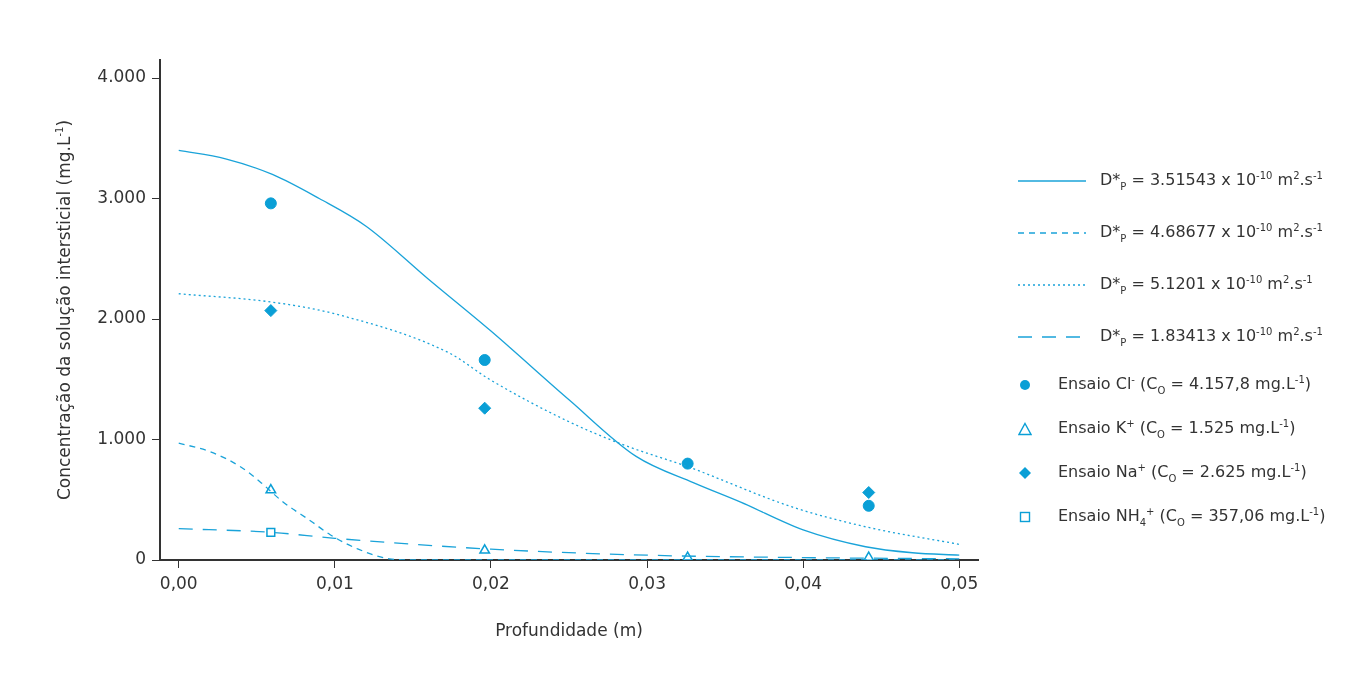  What do you see at coordinates (1211, 181) in the screenshot?
I see `legend-label: D*$_{P}$ = 3.51543 x 10$^{-10}$ m$^{2}$.s$^{-1}$` at bounding box center [1211, 181].